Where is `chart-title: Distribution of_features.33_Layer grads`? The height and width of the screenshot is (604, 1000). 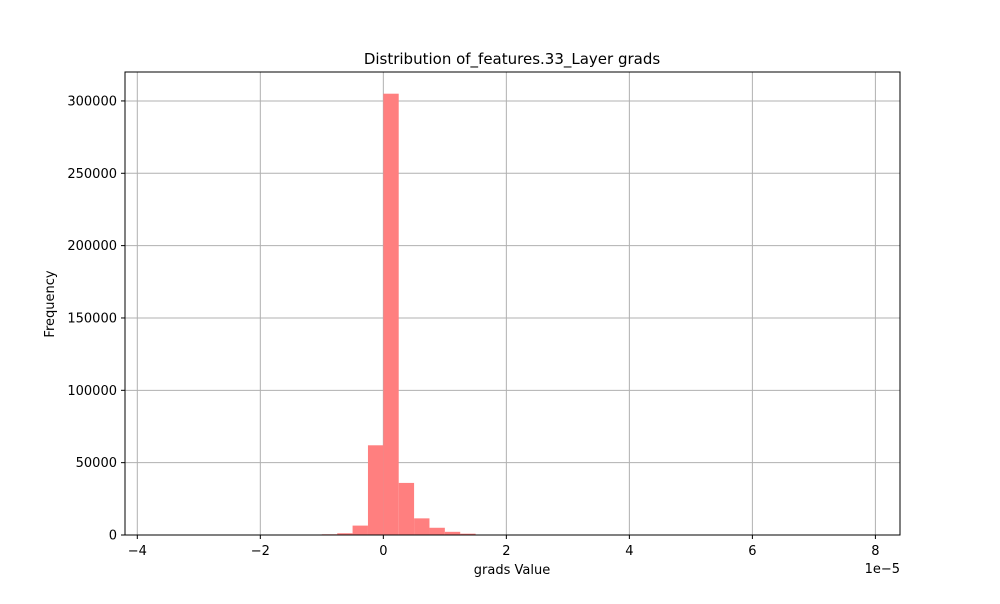
chart-title: Distribution of_features.33_Layer grads is located at coordinates (512, 59).